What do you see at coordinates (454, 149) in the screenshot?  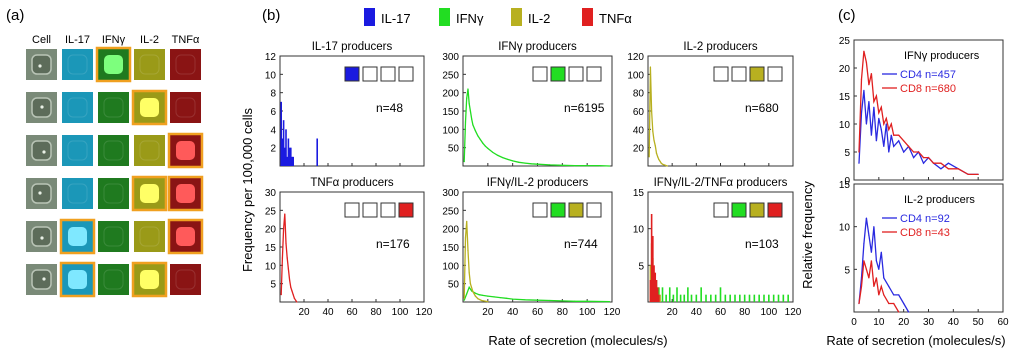 I see `y-tick-label: 50` at bounding box center [454, 149].